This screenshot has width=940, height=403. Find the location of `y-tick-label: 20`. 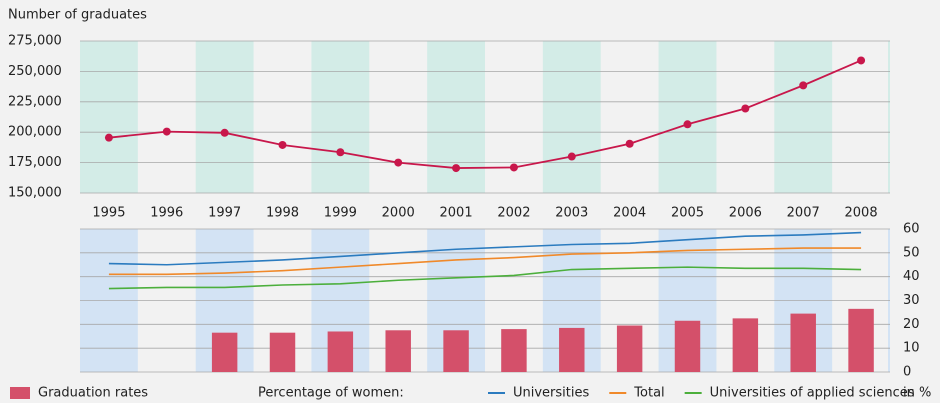

y-tick-label: 20 is located at coordinates (911, 324).